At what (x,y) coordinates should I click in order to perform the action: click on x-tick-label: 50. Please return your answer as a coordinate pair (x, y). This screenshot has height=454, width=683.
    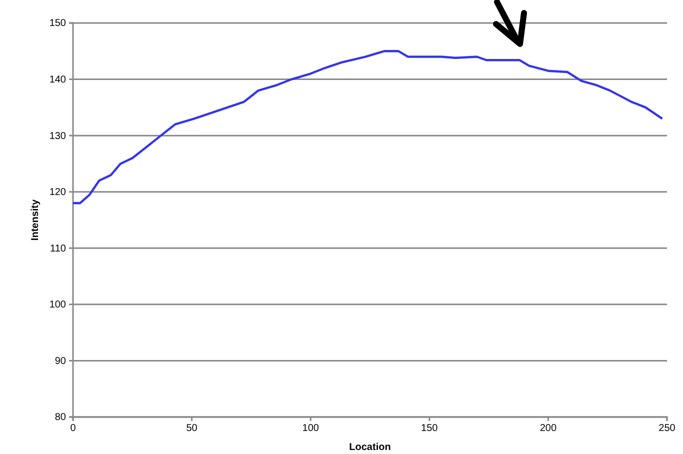
    Looking at the image, I should click on (192, 428).